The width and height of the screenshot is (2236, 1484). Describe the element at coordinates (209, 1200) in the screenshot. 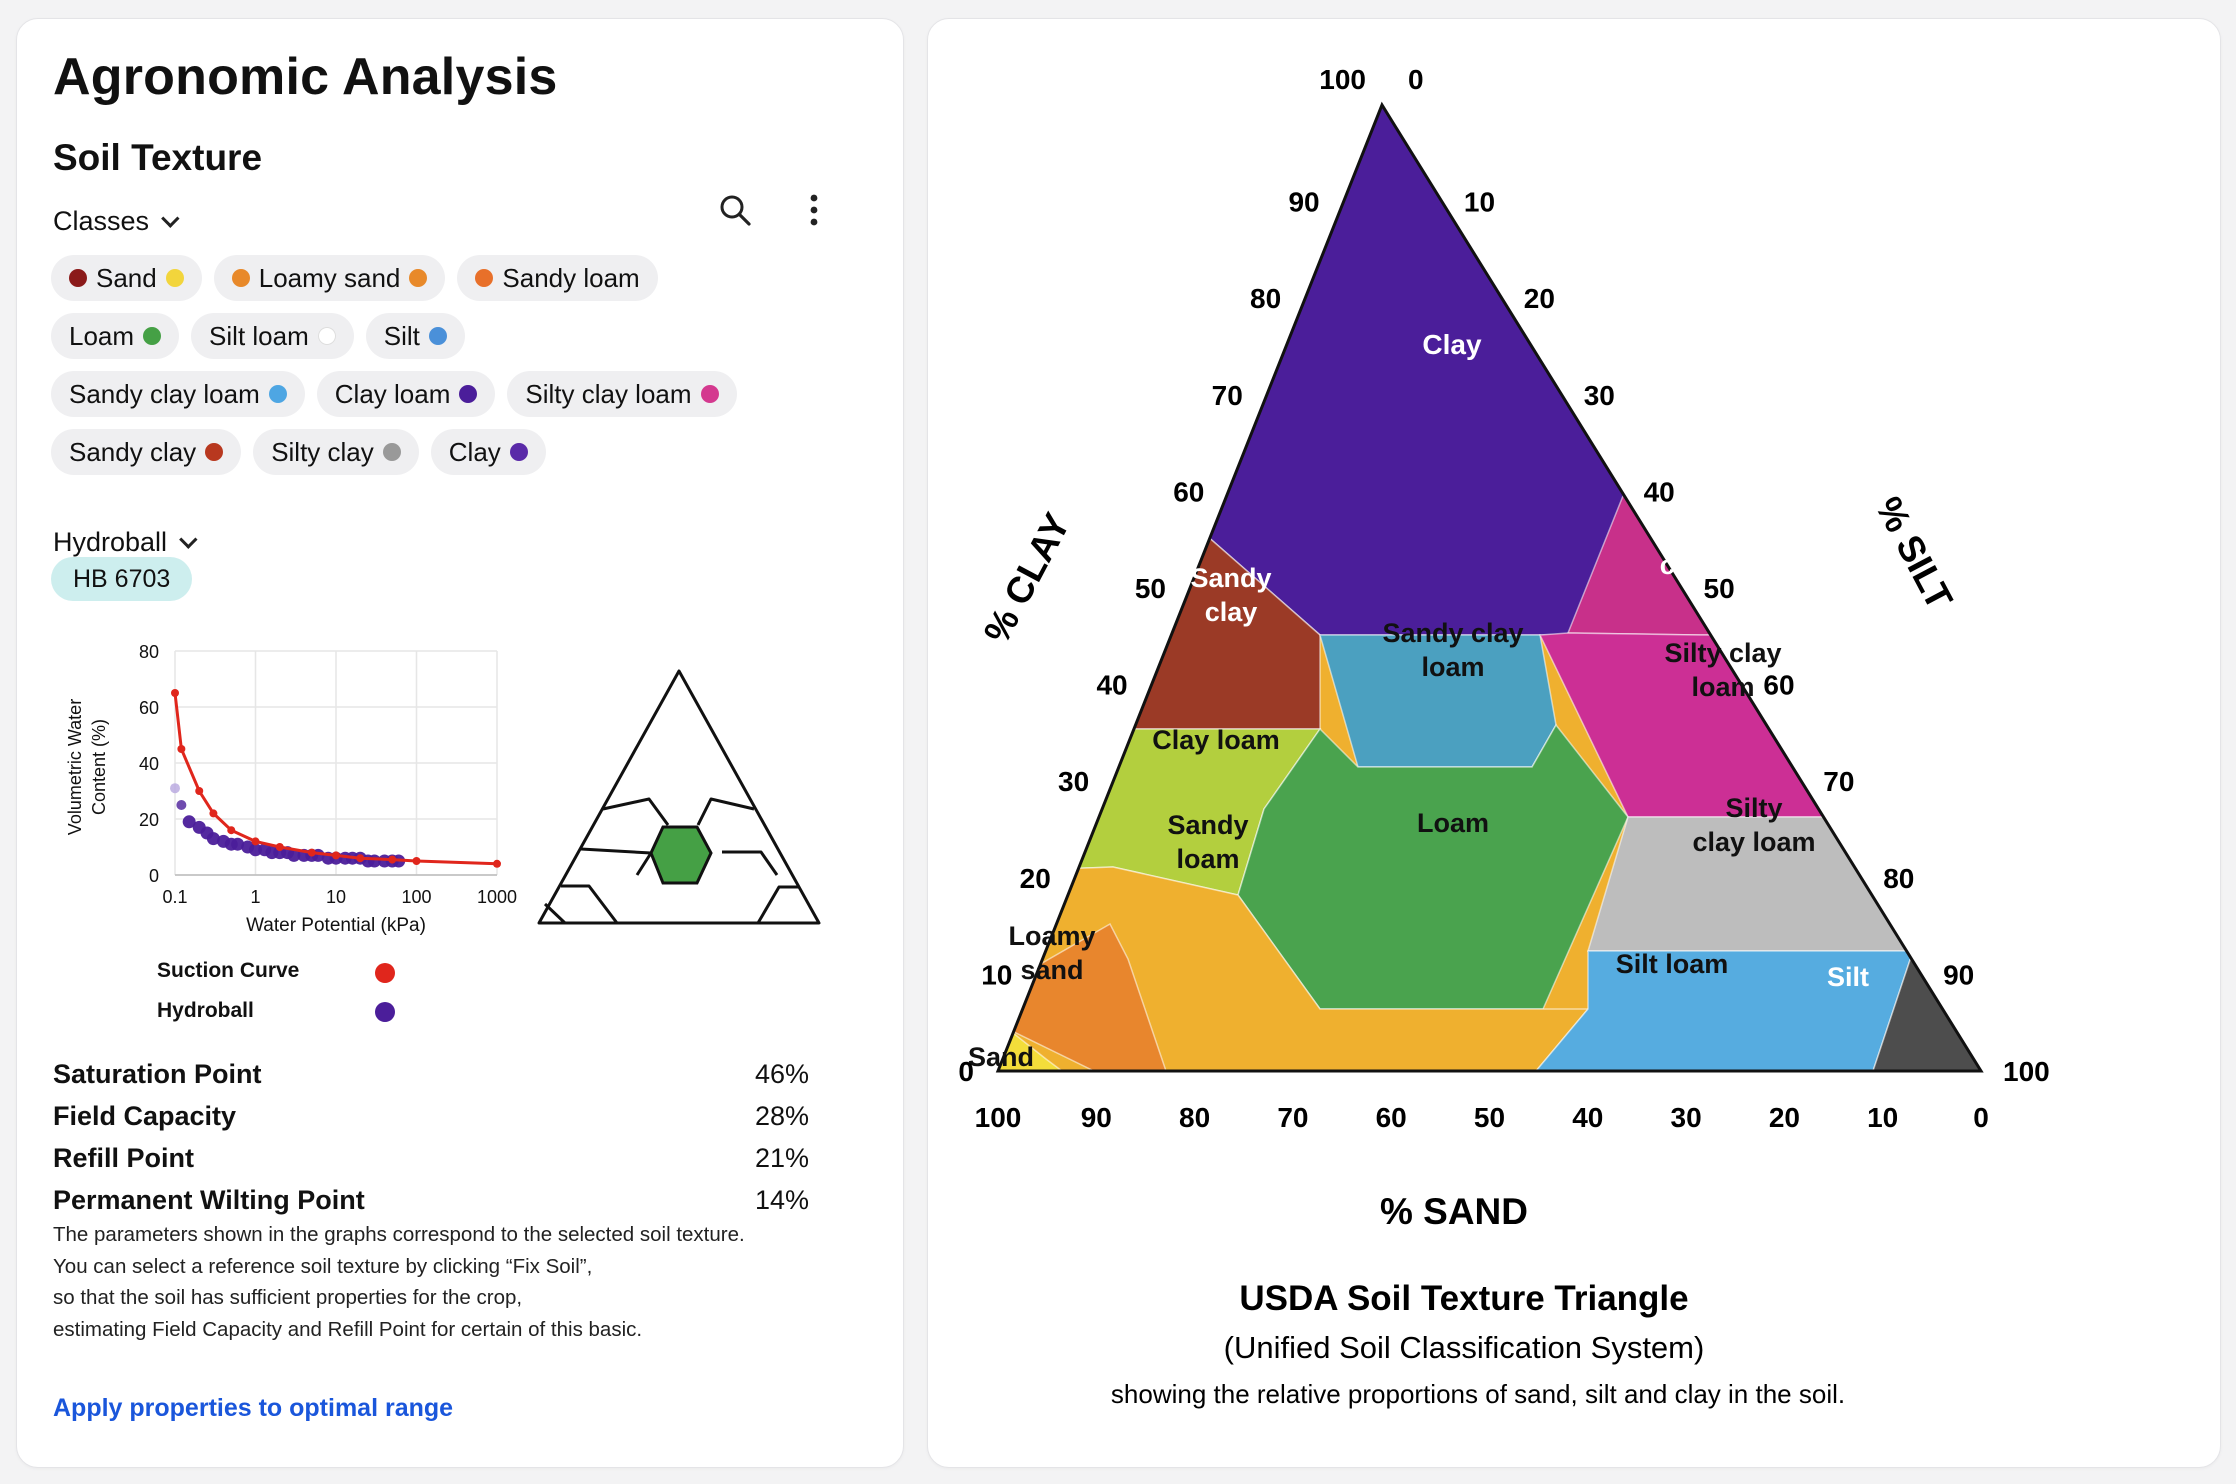

I see `stat-label-wilting-point: Permanent Wilting Point` at that location.